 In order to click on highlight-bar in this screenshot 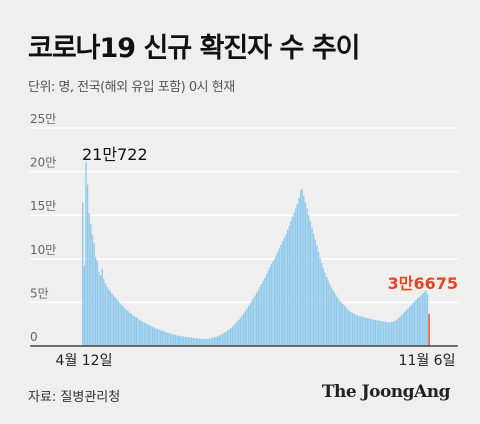, I will do `click(429, 330)`.